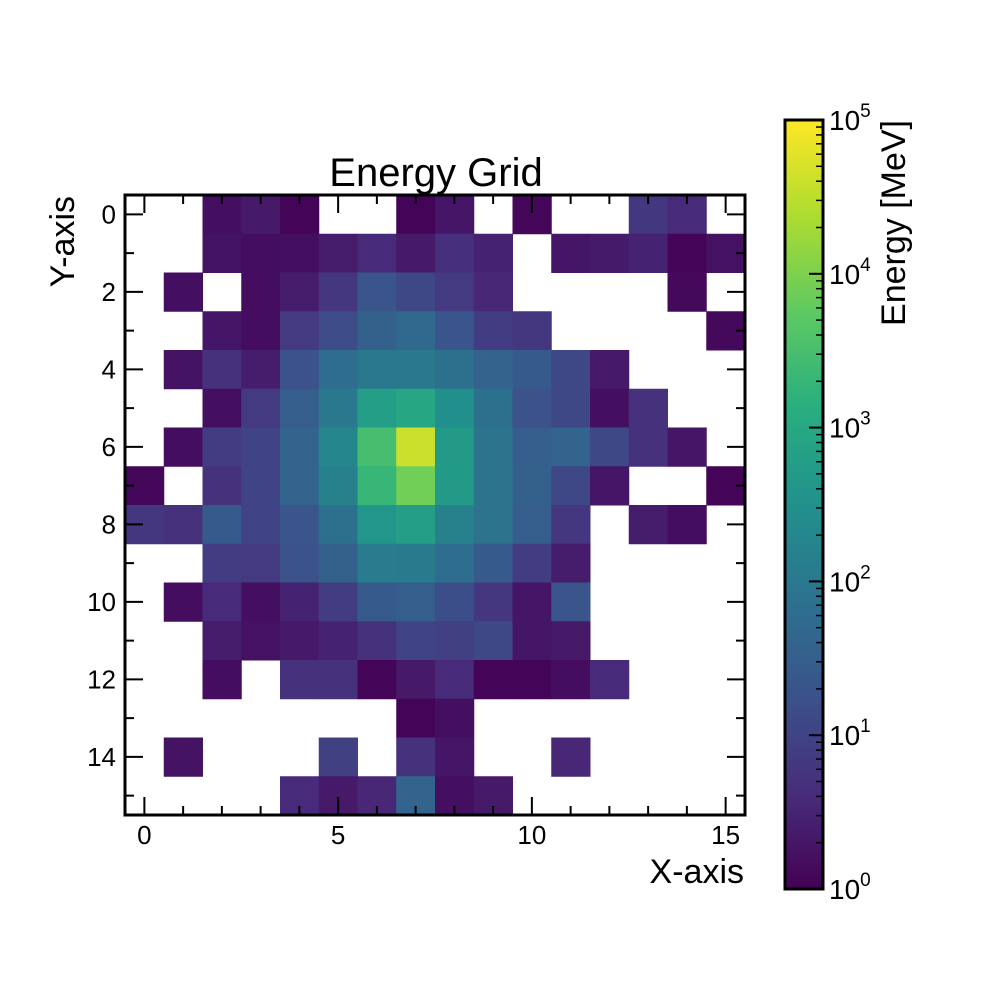 This screenshot has width=1000, height=1000. I want to click on x-axis-label: X-axis, so click(697, 872).